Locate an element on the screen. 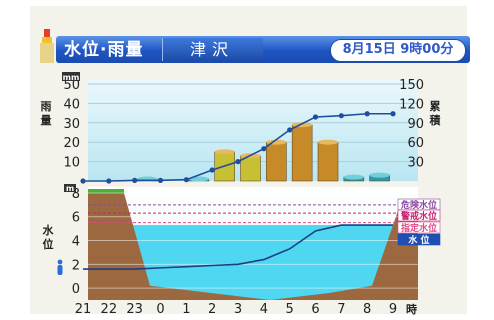  person-icon-head is located at coordinates (60, 262).